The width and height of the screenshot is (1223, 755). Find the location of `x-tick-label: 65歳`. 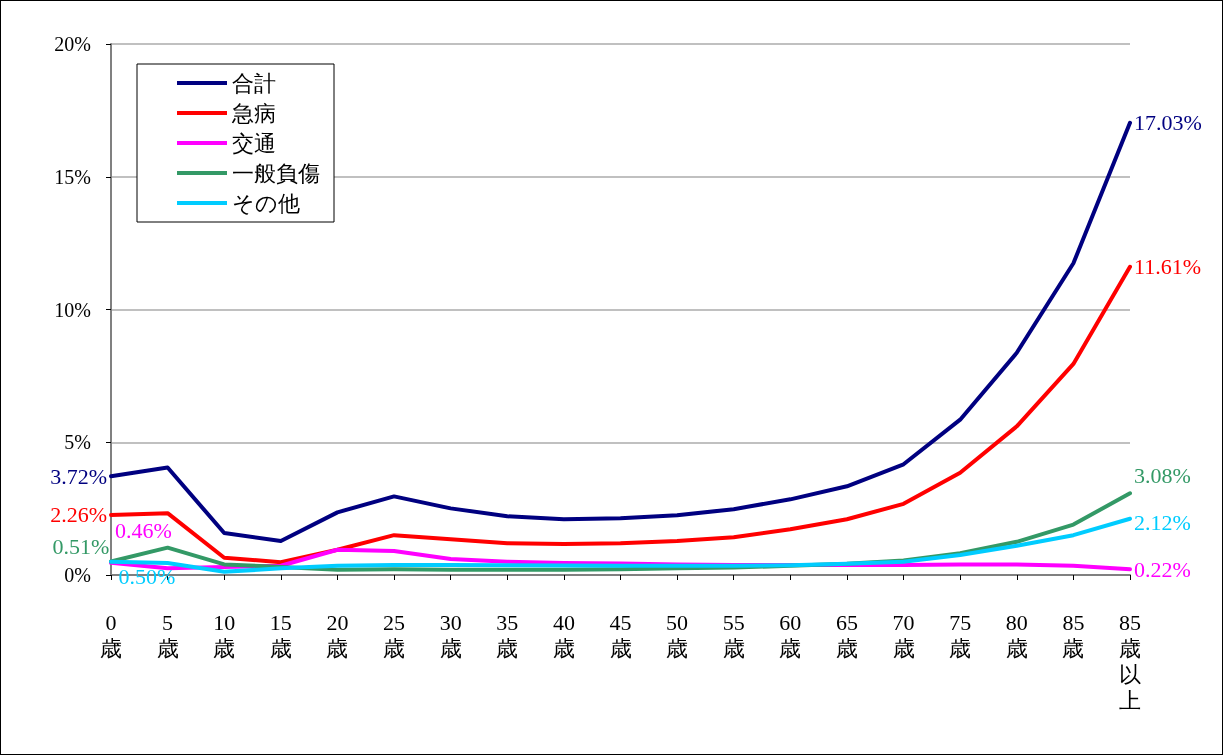

x-tick-label: 65歳 is located at coordinates (846, 635).